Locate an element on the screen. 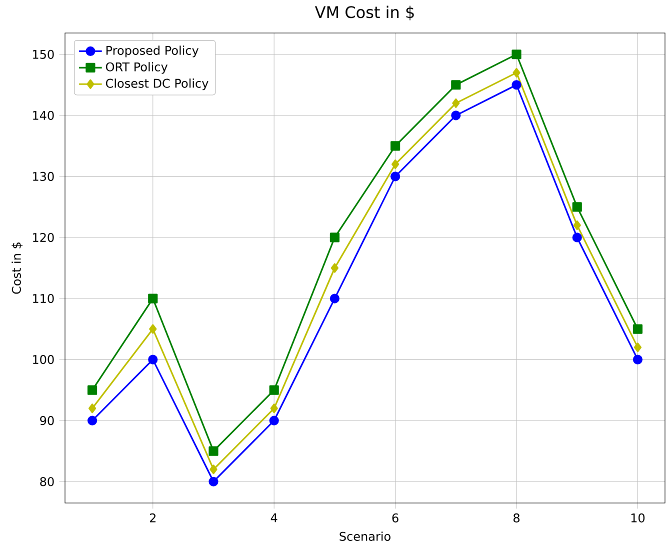  y-tick-label: 80 is located at coordinates (47, 481).